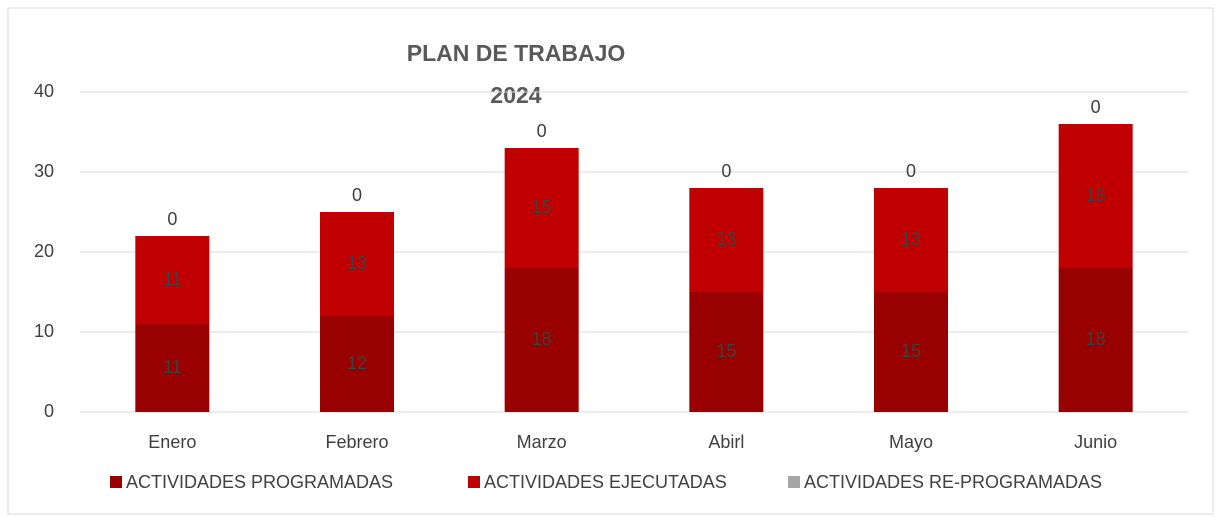 This screenshot has height=517, width=1221. What do you see at coordinates (1095, 442) in the screenshot?
I see `x-tick-label: Junio` at bounding box center [1095, 442].